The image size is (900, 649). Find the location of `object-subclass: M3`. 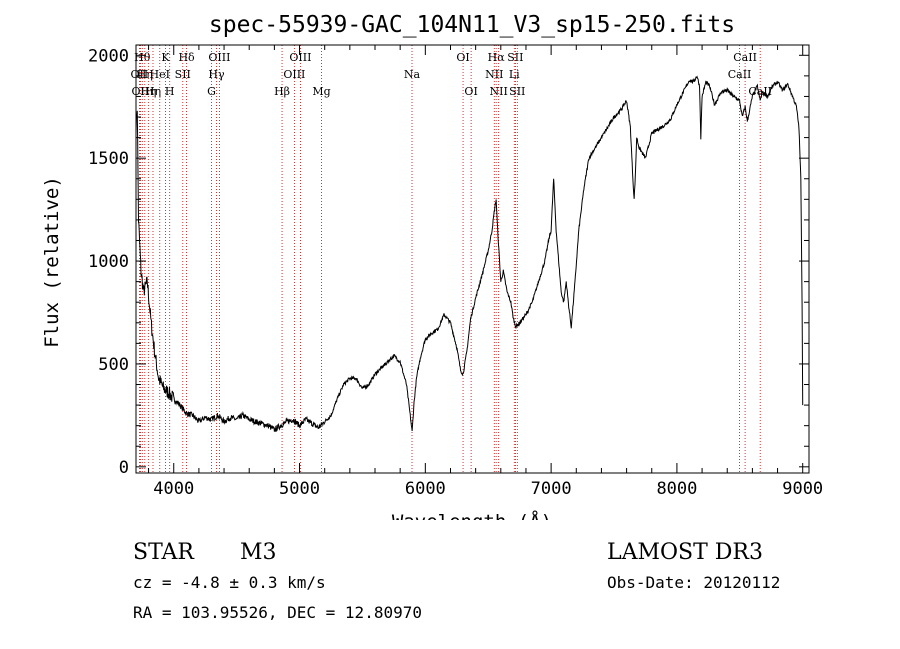

object-subclass: M3 is located at coordinates (258, 552).